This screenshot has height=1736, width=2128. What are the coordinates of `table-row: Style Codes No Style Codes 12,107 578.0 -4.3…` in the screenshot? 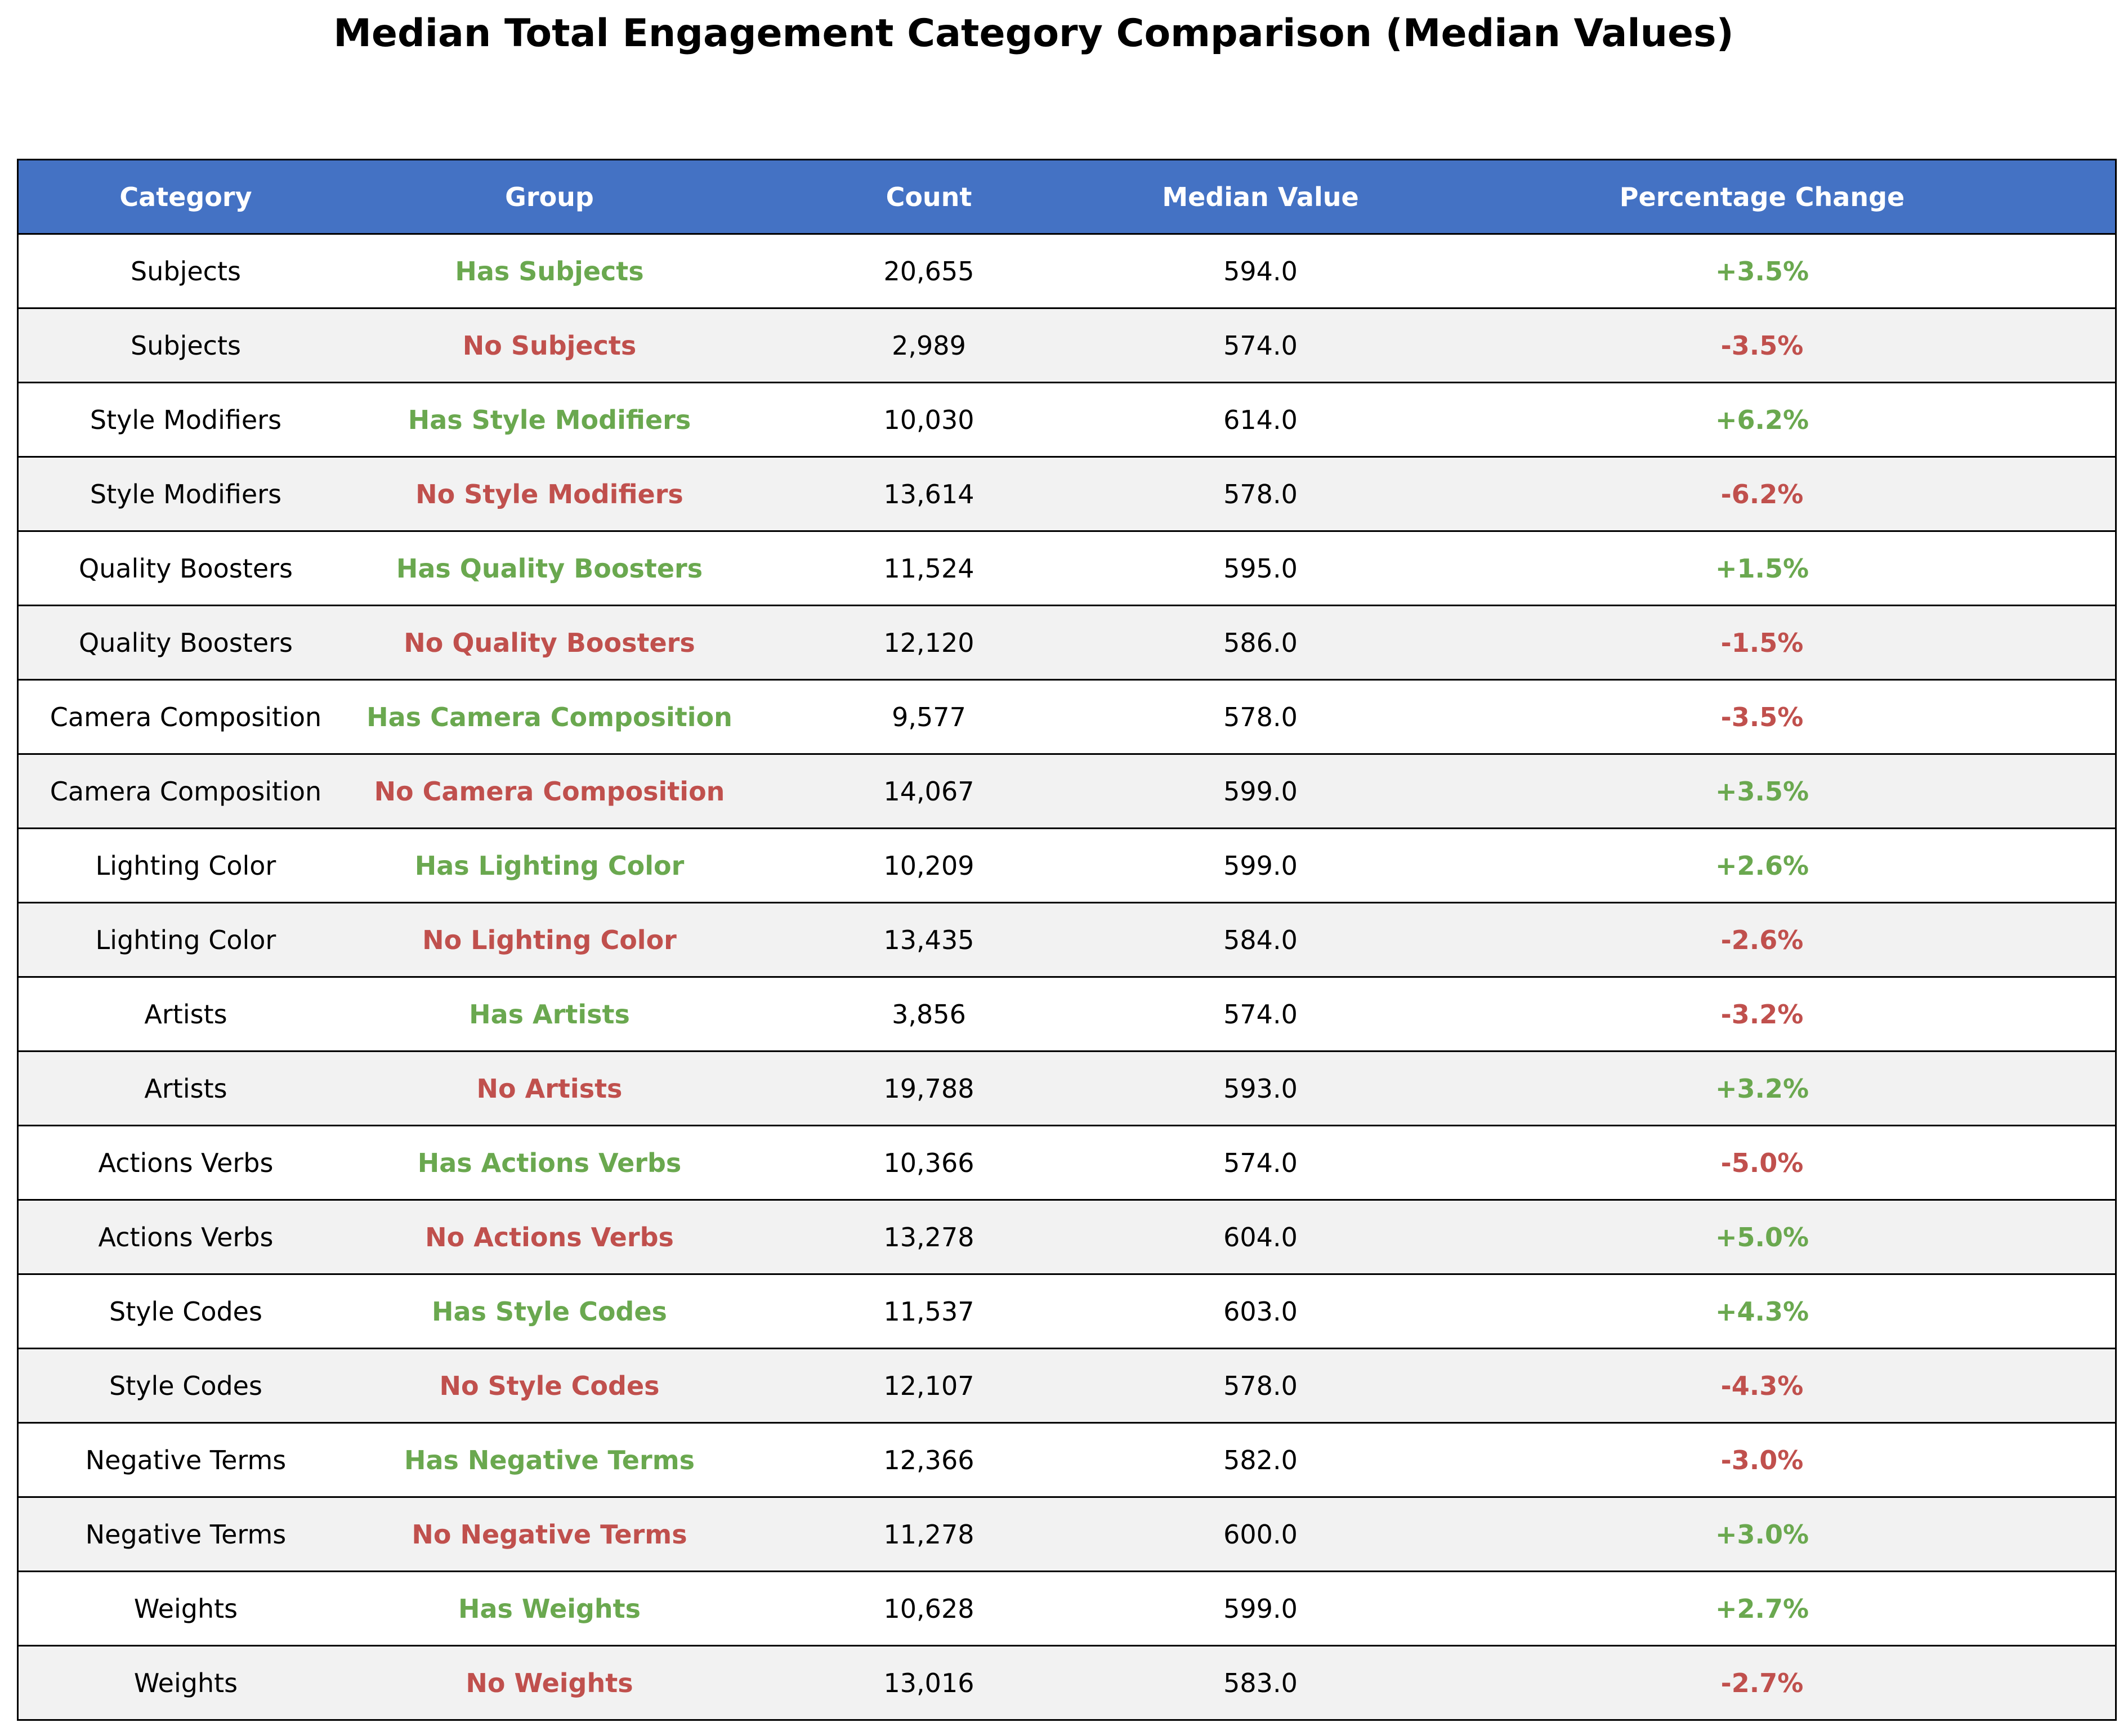 It's located at (1067, 1386).